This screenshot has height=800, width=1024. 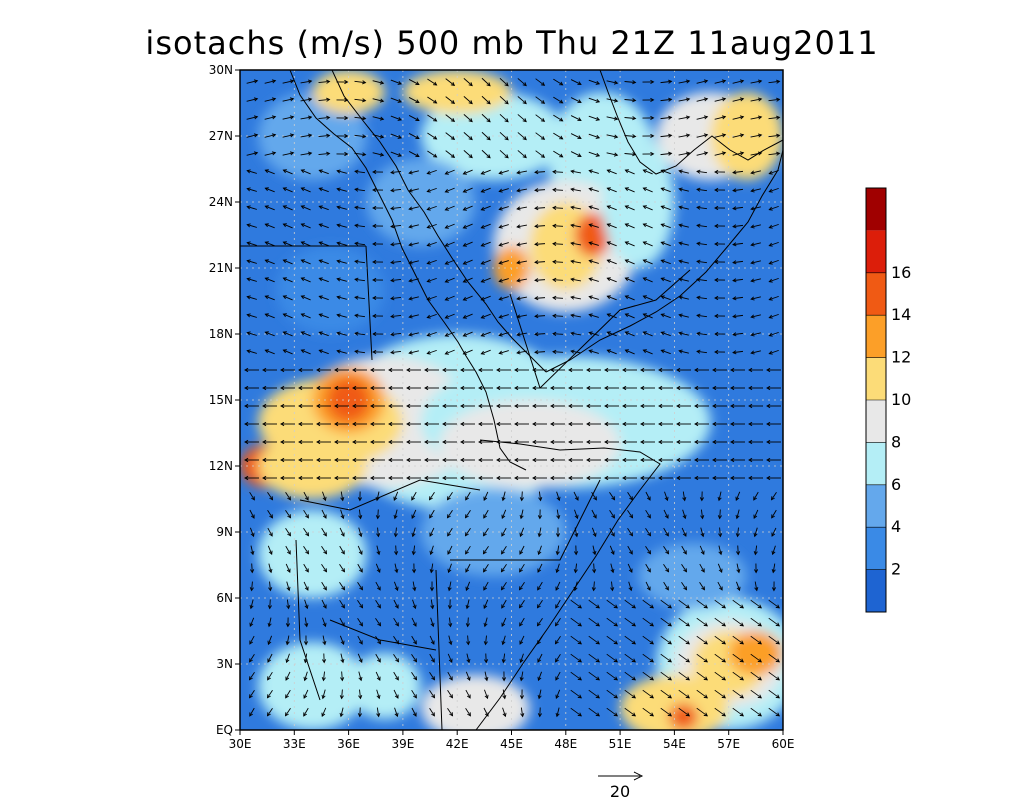 I want to click on lon-tick-label: 45E, so click(x=511, y=744).